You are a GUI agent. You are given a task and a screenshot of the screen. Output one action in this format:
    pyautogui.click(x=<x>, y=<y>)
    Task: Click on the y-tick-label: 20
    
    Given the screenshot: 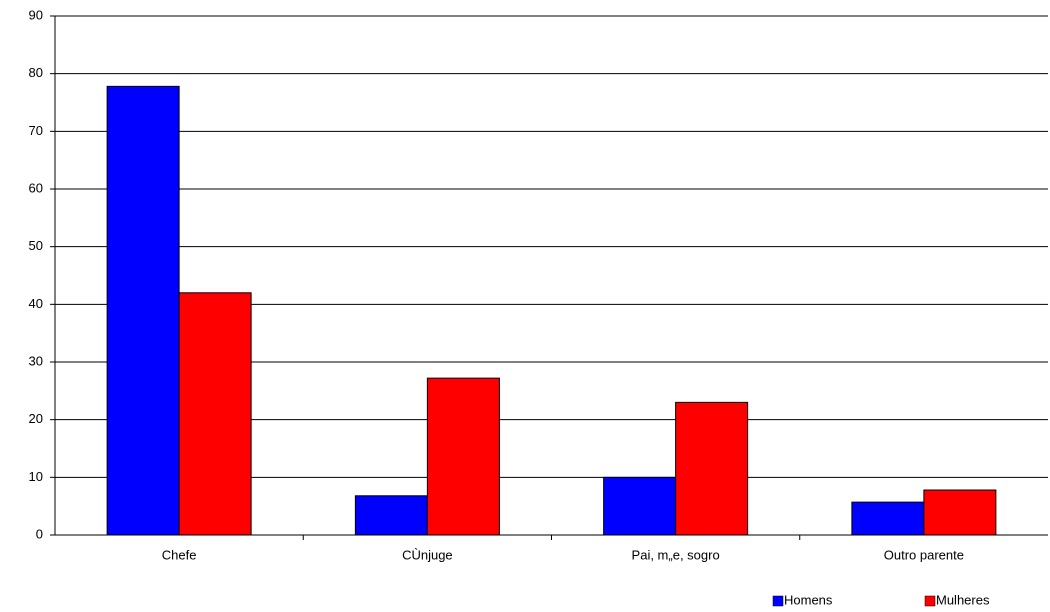 What is the action you would take?
    pyautogui.click(x=36, y=418)
    